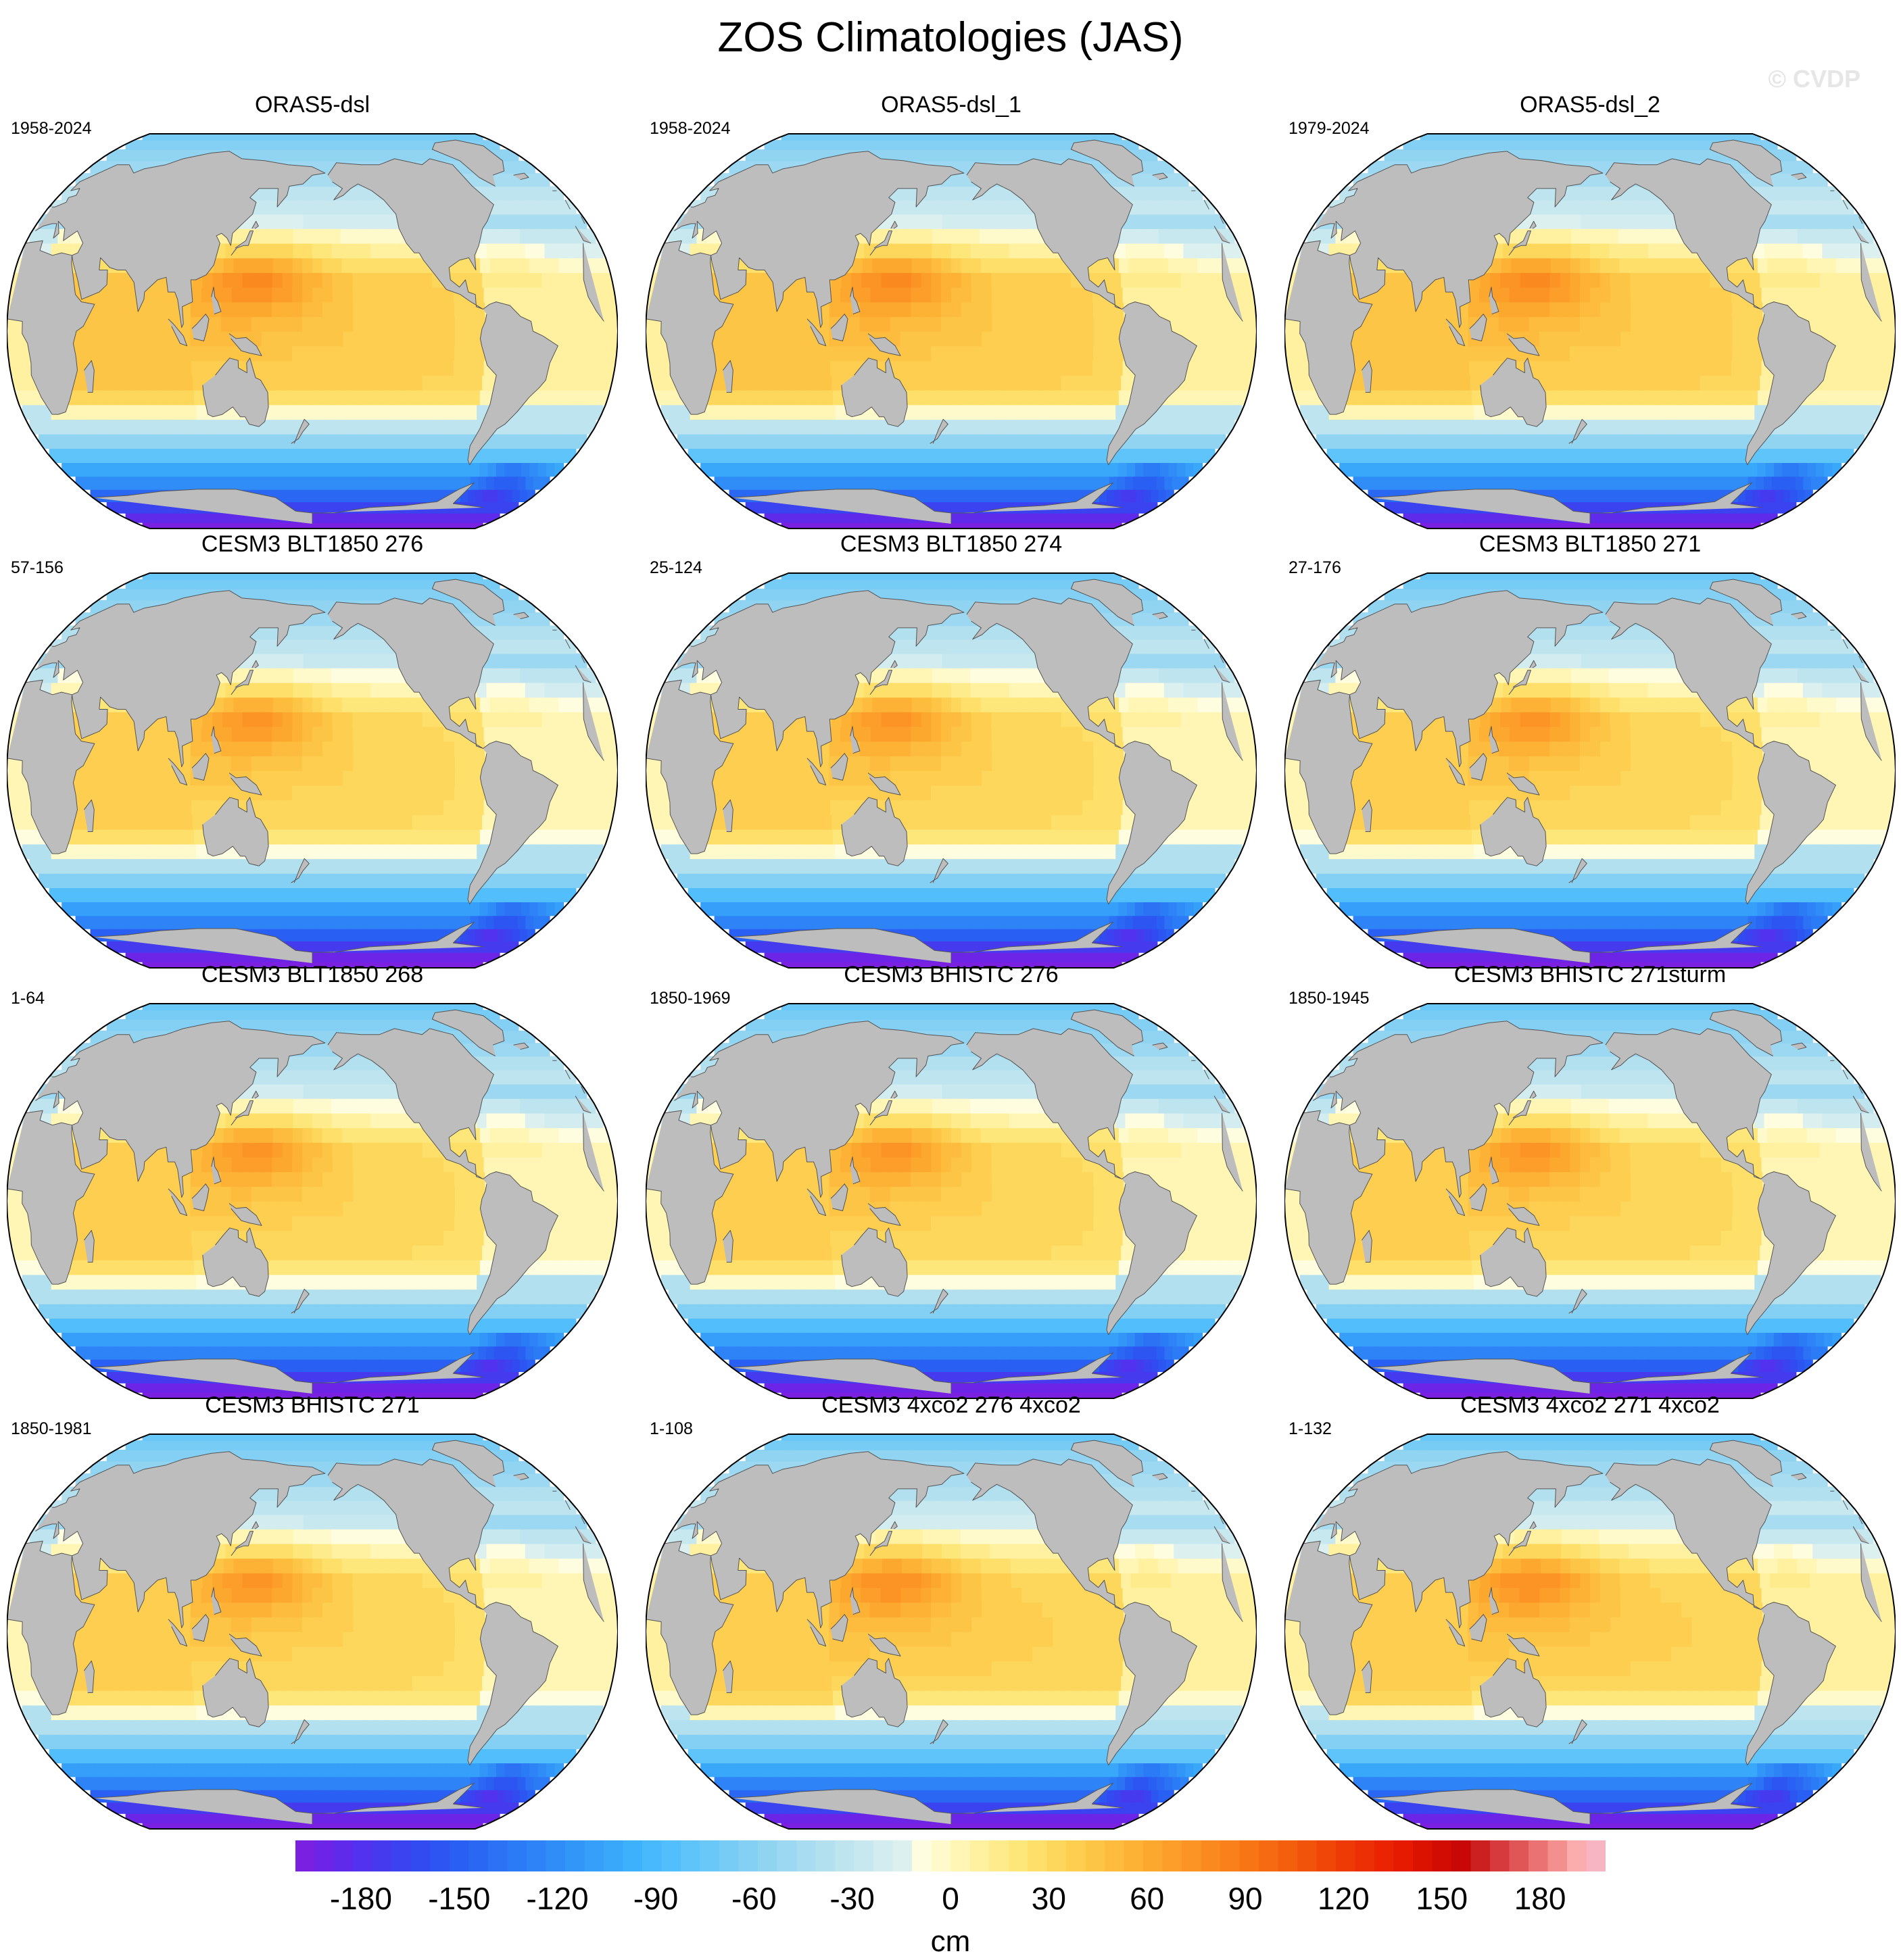 The image size is (1901, 1960). Describe the element at coordinates (754, 1898) in the screenshot. I see `colorbar-tick-label: -60` at that location.